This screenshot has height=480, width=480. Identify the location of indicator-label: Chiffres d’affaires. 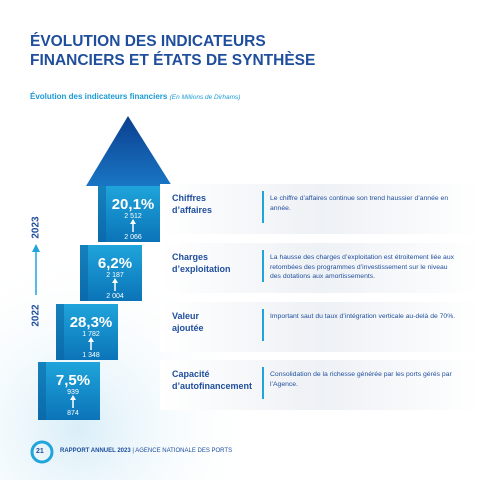
(192, 204).